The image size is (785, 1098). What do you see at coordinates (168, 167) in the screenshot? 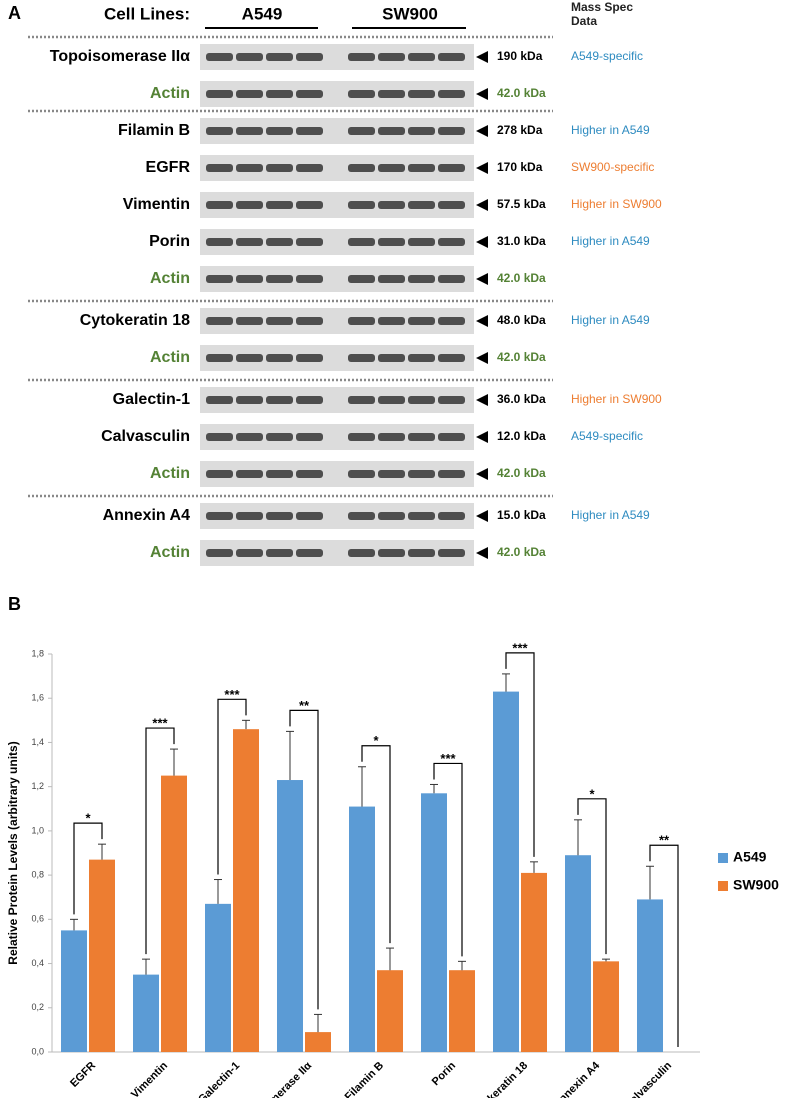
I see `protein-label: EGFR` at bounding box center [168, 167].